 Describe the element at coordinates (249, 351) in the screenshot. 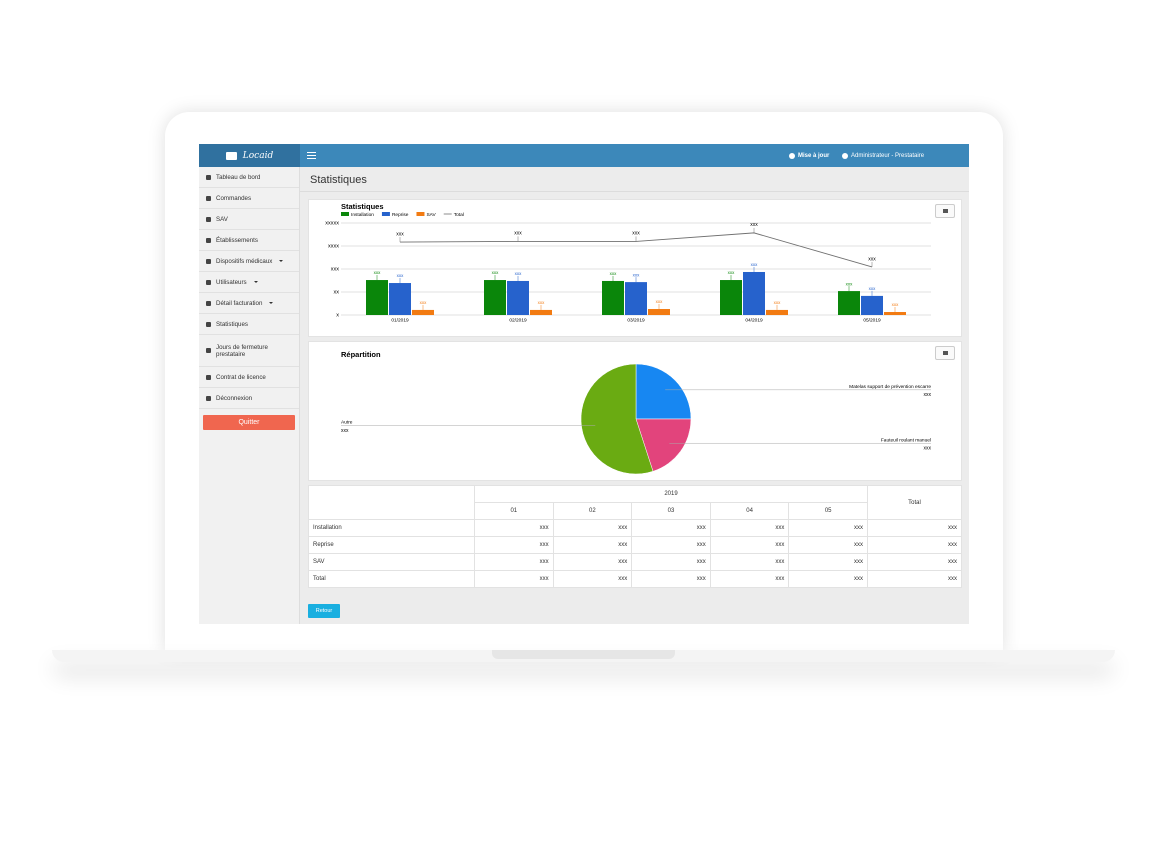

I see `nav-item: Jours de fermeture prestataire` at that location.